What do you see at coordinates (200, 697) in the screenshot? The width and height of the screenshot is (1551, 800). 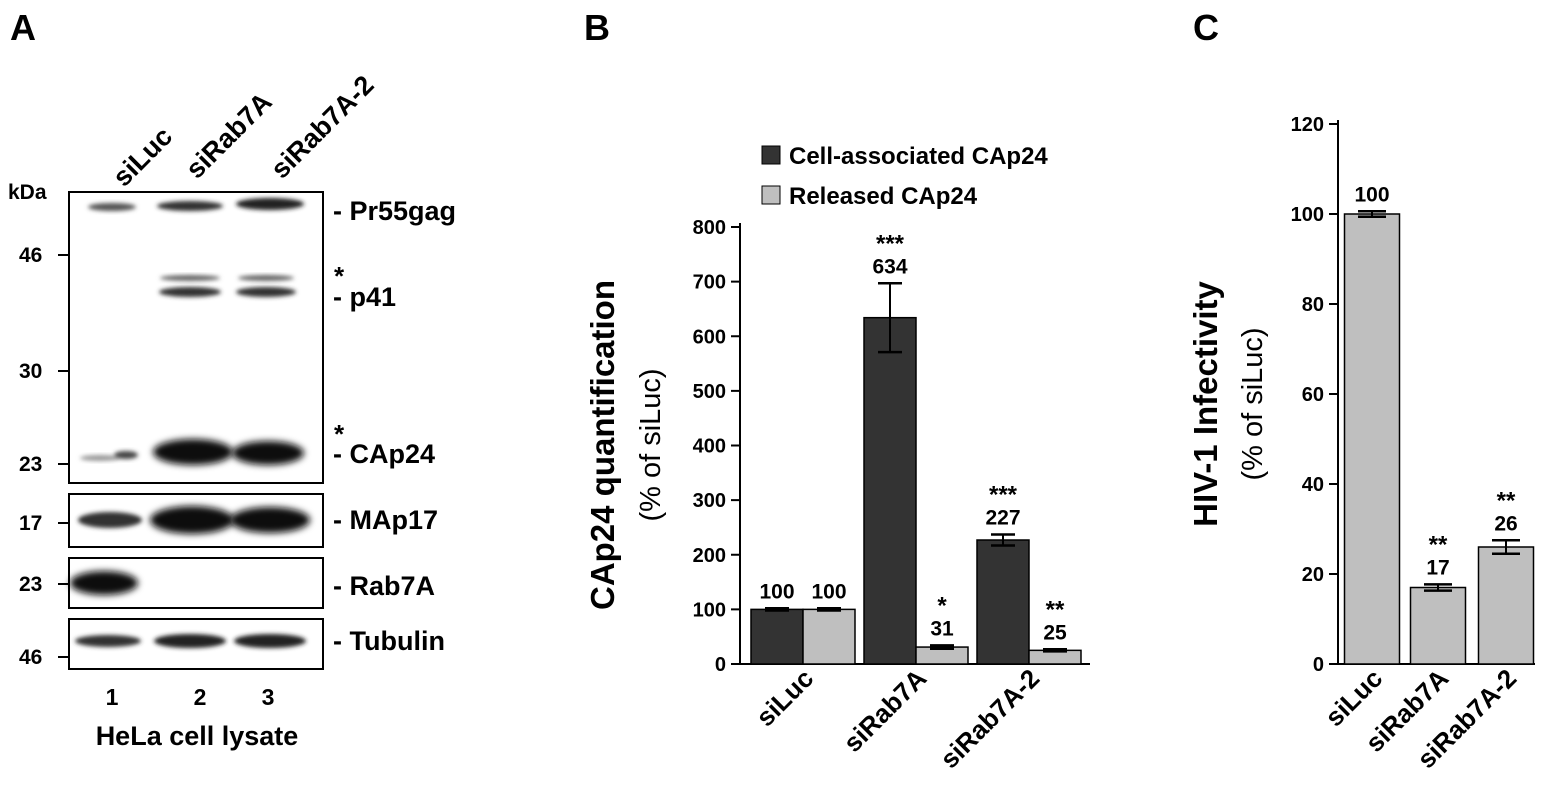 I see `lane-number-2: 2` at bounding box center [200, 697].